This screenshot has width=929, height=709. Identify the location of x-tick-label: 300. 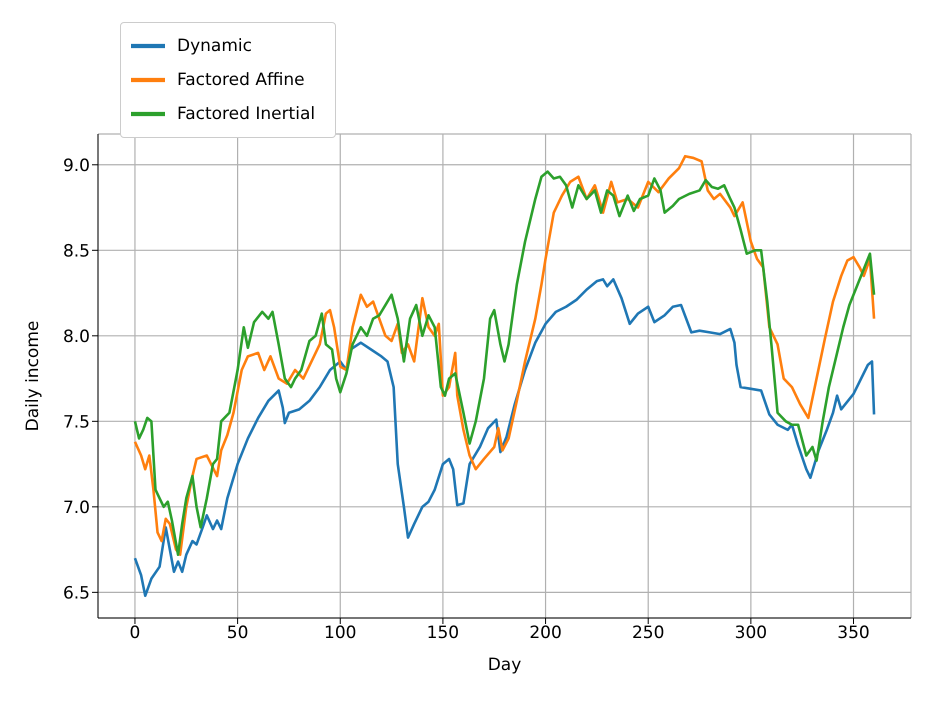
(751, 633).